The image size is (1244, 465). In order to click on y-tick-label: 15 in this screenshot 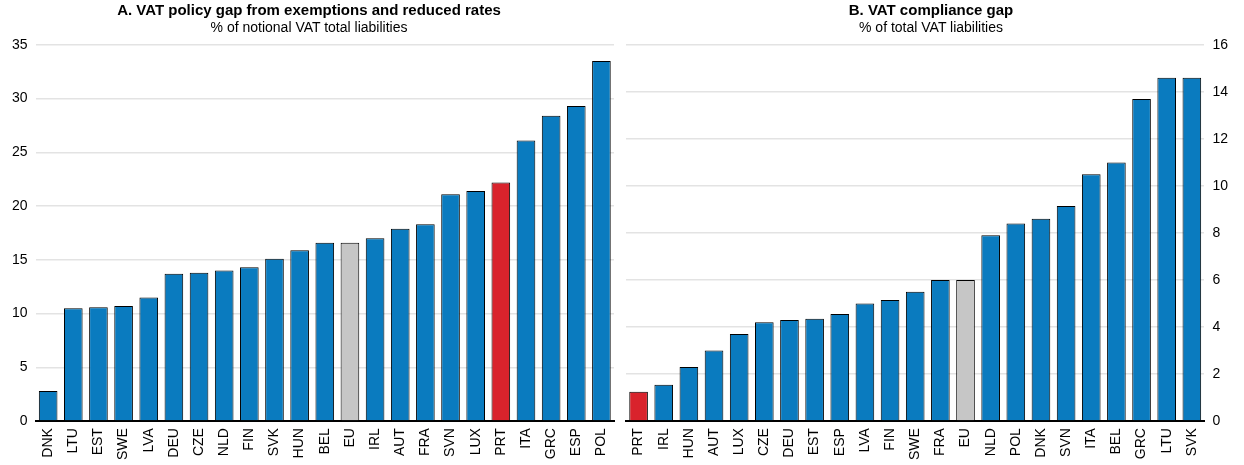, I will do `click(19, 258)`.